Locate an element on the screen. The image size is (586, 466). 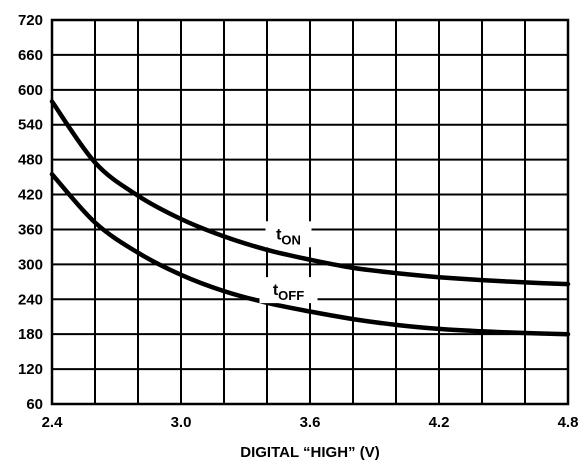
y-tick-label: 360 is located at coordinates (30, 229).